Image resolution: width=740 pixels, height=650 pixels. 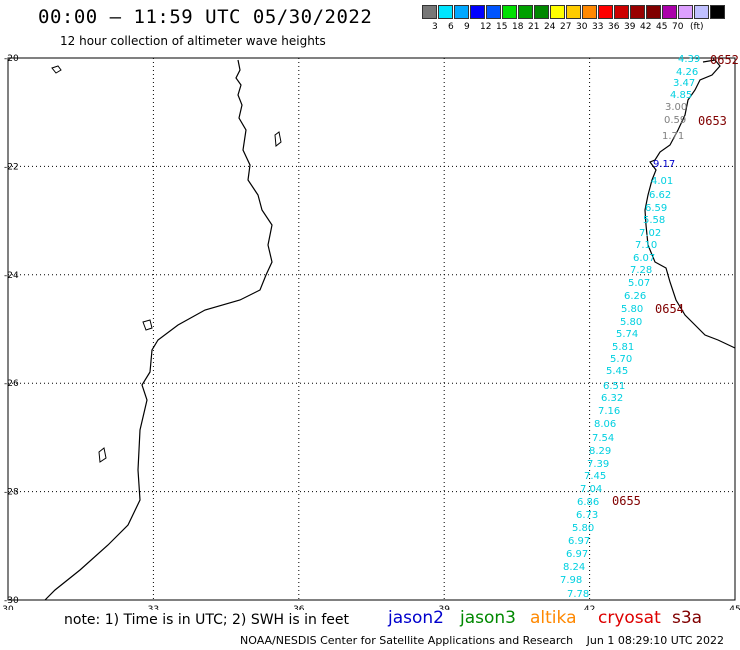 I want to click on satellite-name: altika, so click(x=553, y=618).